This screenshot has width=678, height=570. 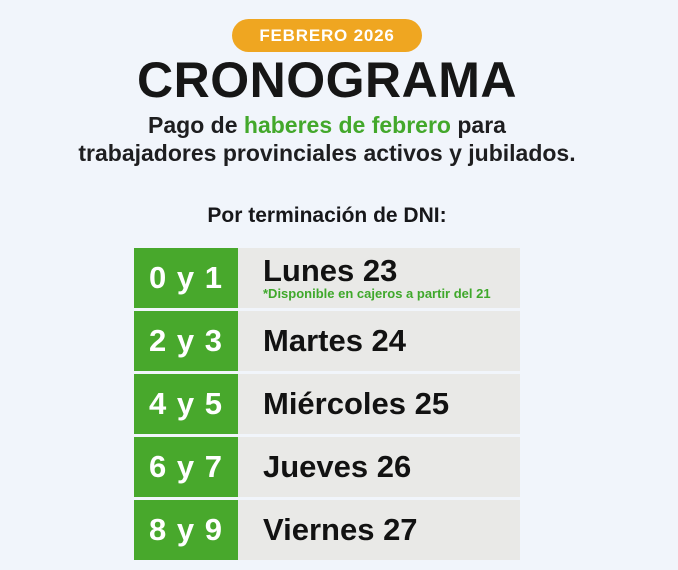 I want to click on subtitle-prefix: Pago de, so click(x=196, y=125).